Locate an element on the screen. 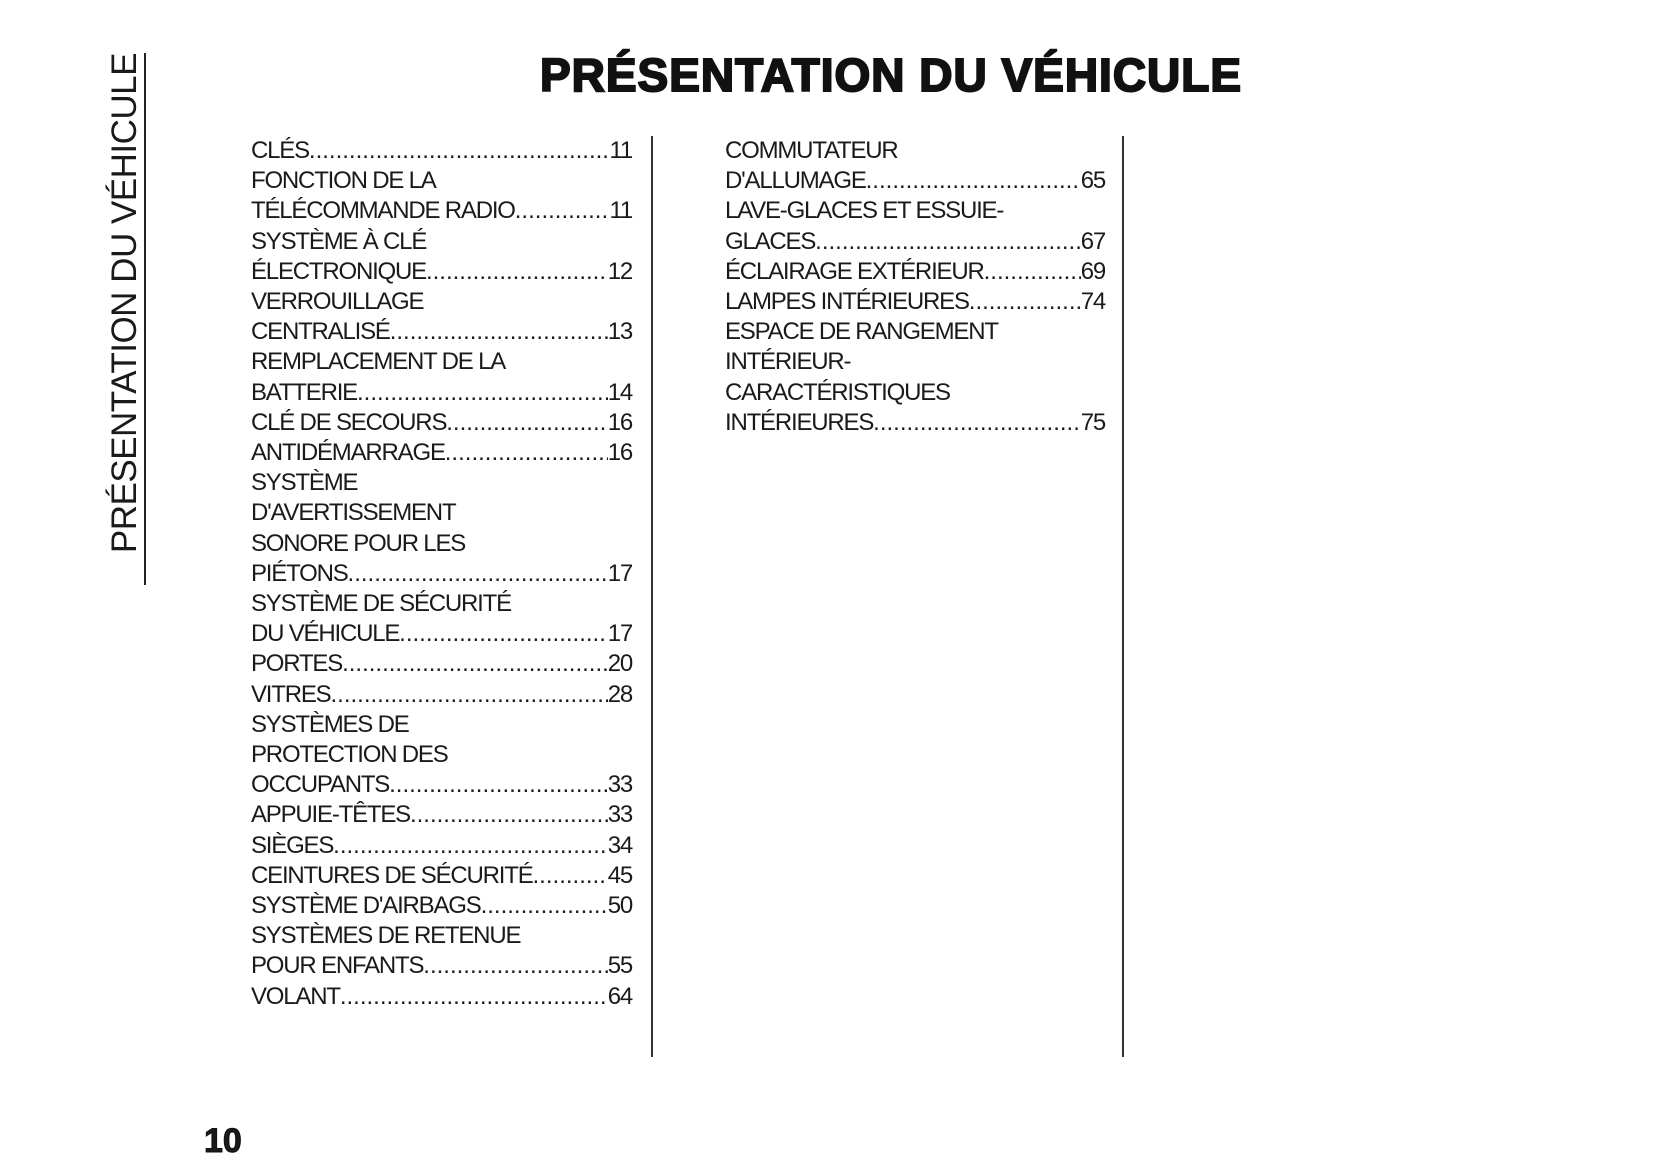 The image size is (1653, 1165). toc-entry: PORTES 20 is located at coordinates (442, 664).